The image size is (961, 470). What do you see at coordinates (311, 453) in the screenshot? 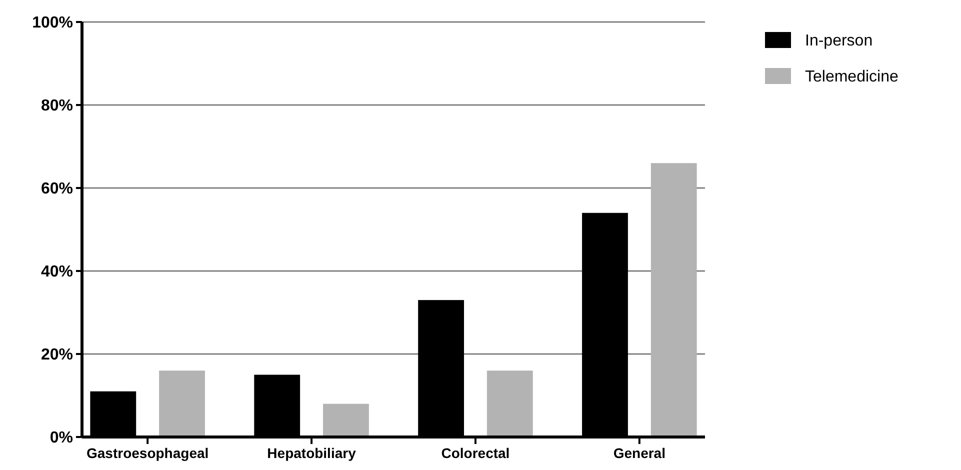
I see `x-tick-label: Hepatobiliary` at bounding box center [311, 453].